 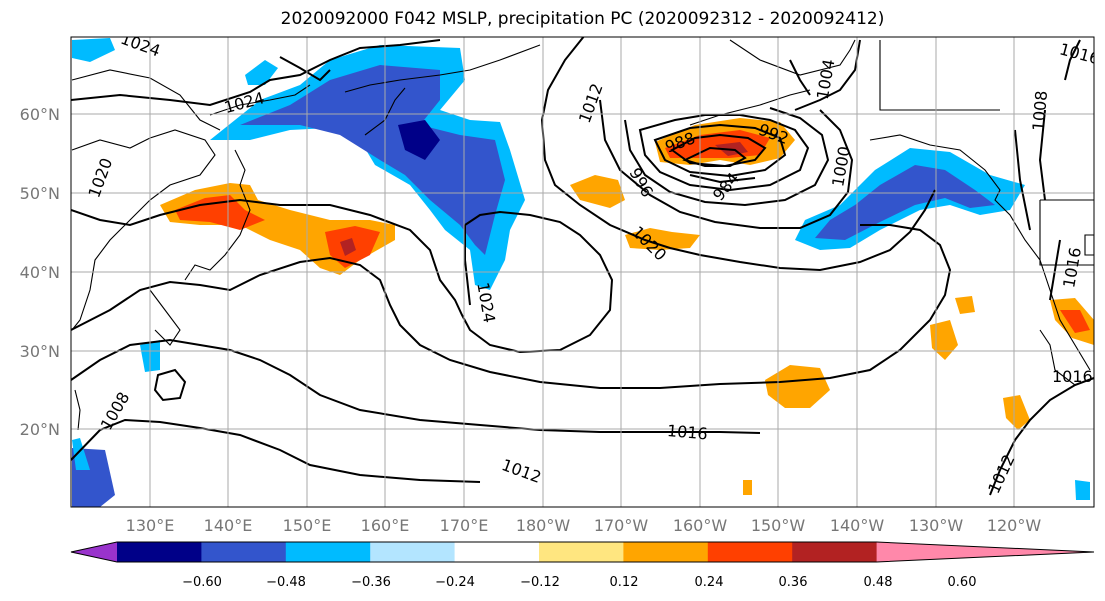 I want to click on lon-tick-label: 120°W, so click(x=1014, y=525).